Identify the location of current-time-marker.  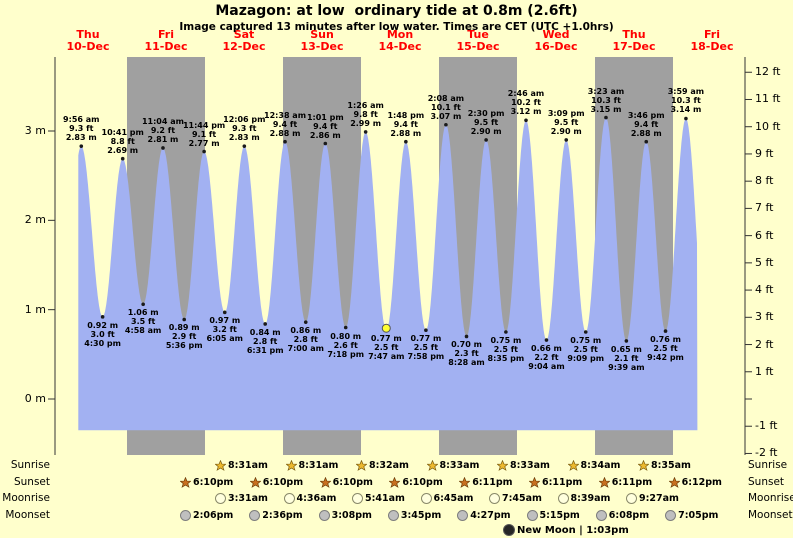
(386, 328).